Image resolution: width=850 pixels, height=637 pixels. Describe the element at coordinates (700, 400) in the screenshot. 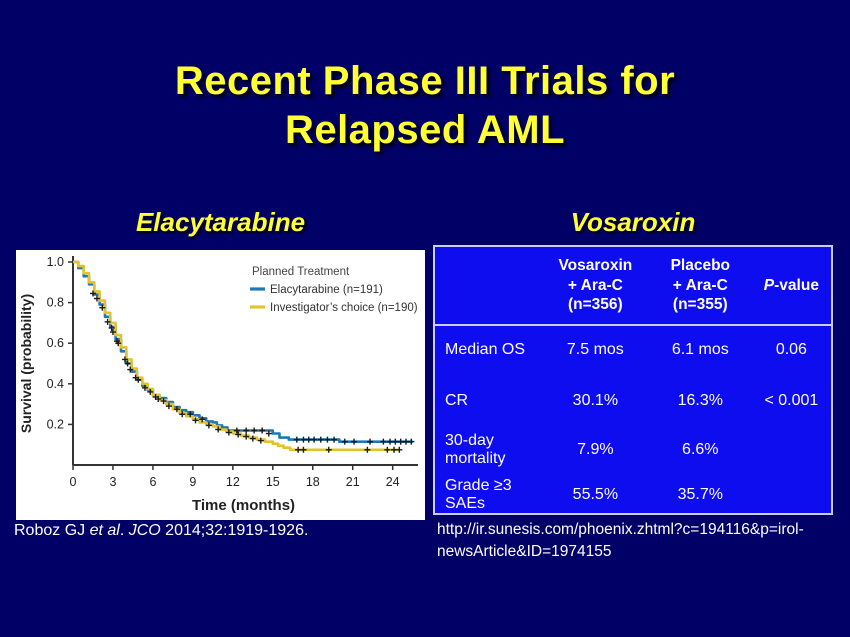

I see `cr-placebo: 16.3%` at that location.